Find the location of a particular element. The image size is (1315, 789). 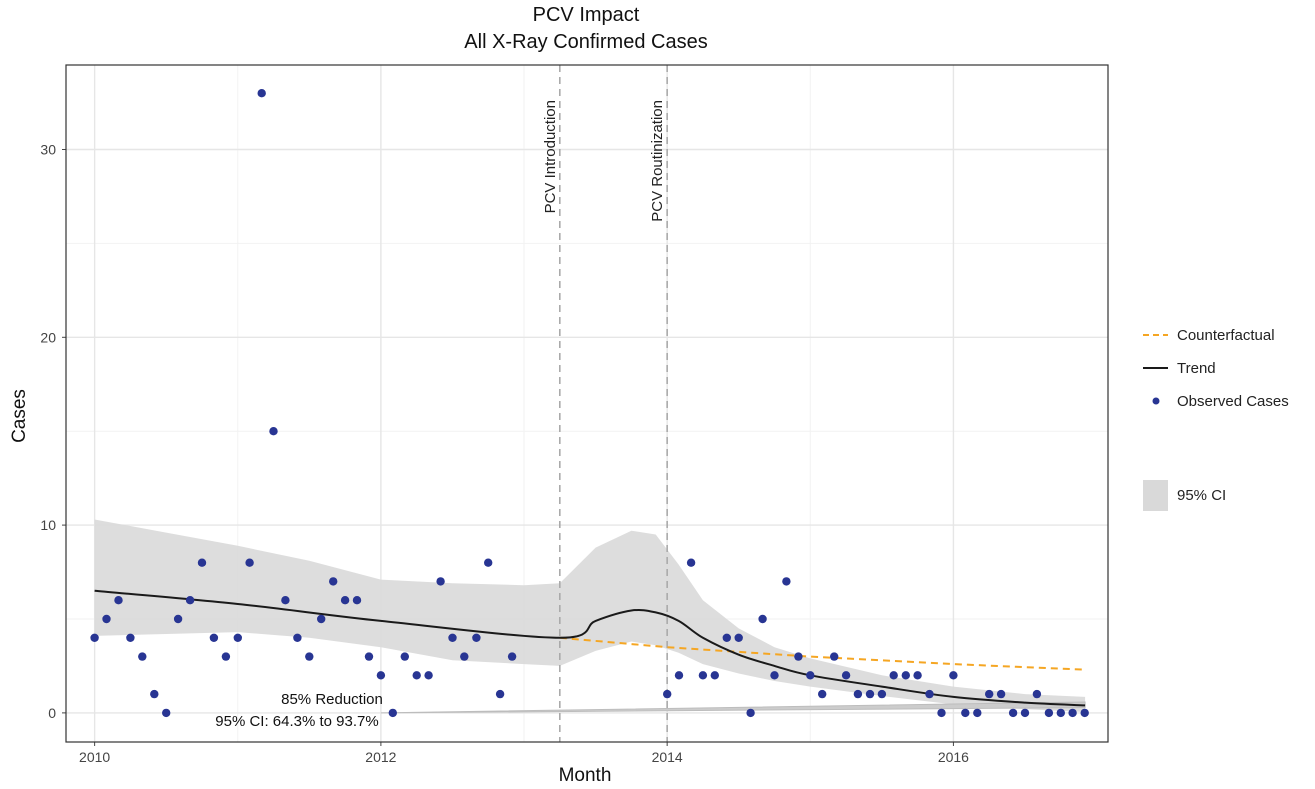

x-axis-label: Month is located at coordinates (585, 775).